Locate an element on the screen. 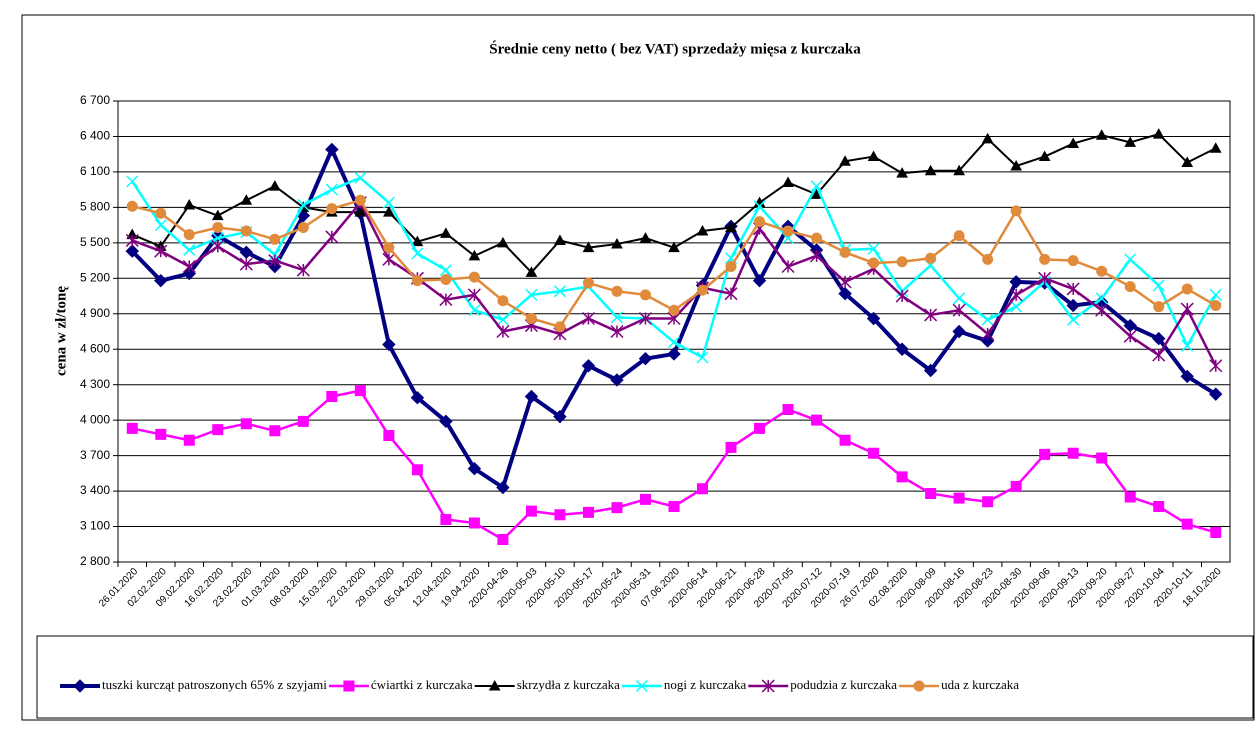 Image resolution: width=1258 pixels, height=733 pixels. legend-label: podudzia z kurczaka is located at coordinates (843, 684).